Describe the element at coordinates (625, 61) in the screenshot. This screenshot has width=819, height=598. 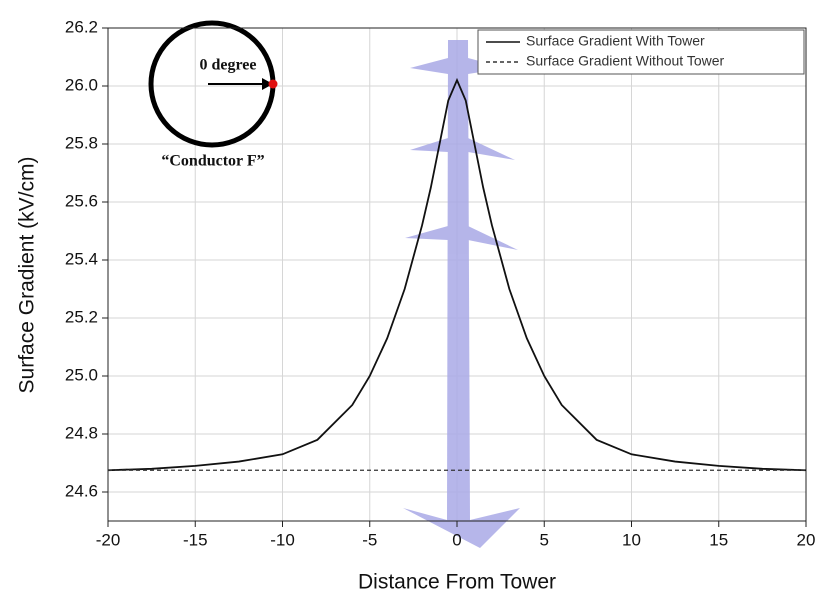
I see `legend-label: Surface Gradient Without Tower` at that location.